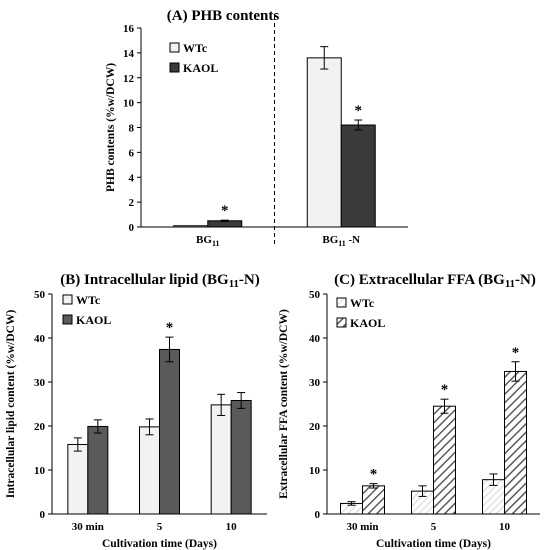 This screenshot has height=550, width=549. What do you see at coordinates (129, 29) in the screenshot?
I see `y-tick-label: 16` at bounding box center [129, 29].